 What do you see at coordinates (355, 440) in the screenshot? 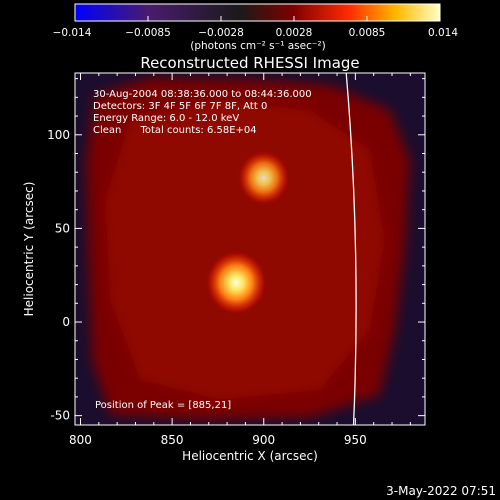
I see `x-tick-label: 950` at bounding box center [355, 440].